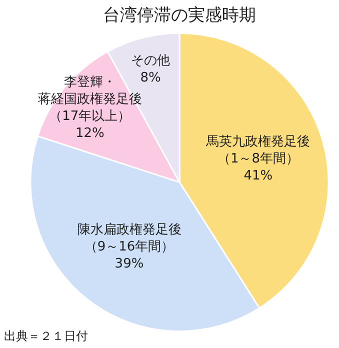 The image size is (339, 348). What do you see at coordinates (179, 16) in the screenshot?
I see `chart-title: 台湾停滞の実感時期` at bounding box center [179, 16].